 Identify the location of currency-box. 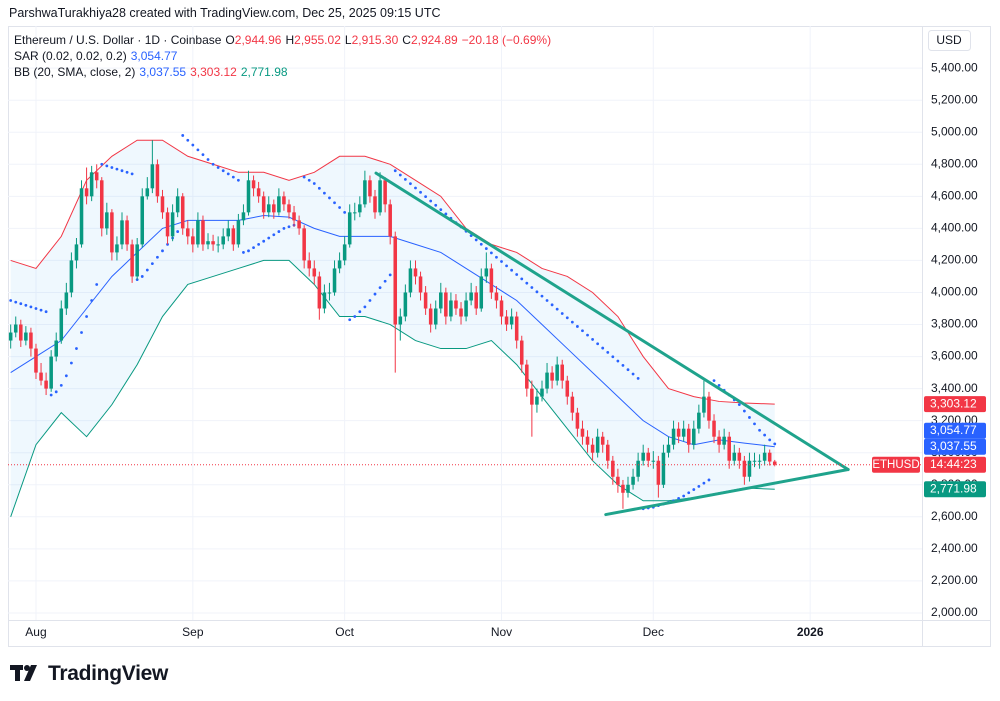
(949, 40).